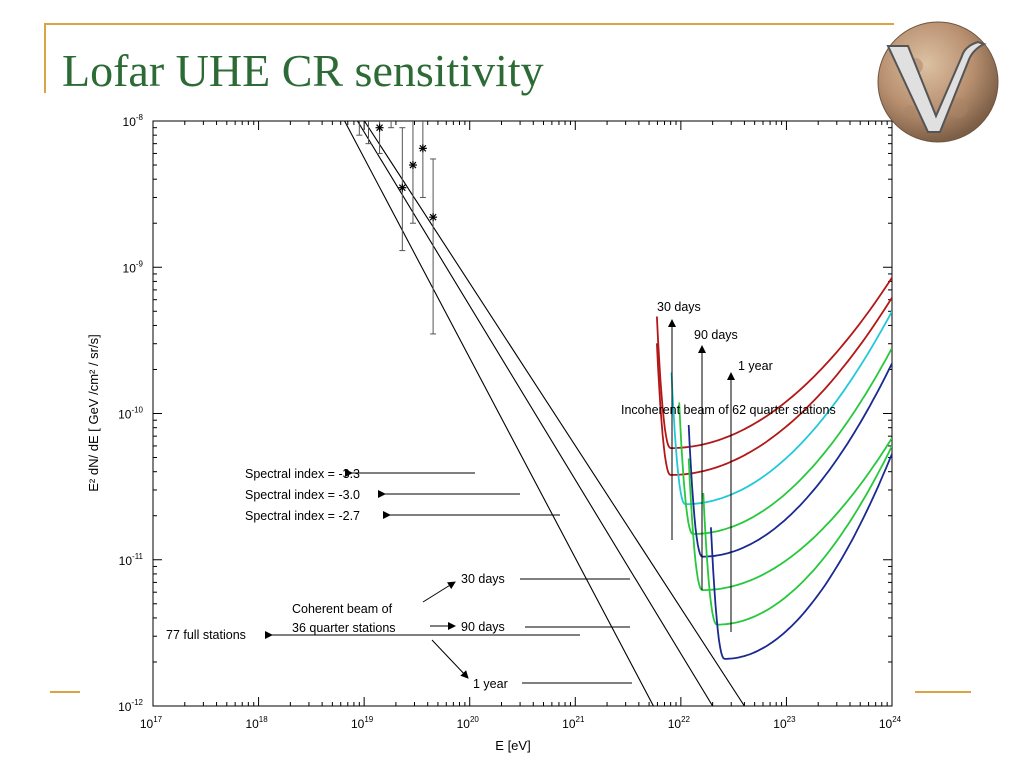  I want to click on x-tick-label: 1017, so click(151, 723).